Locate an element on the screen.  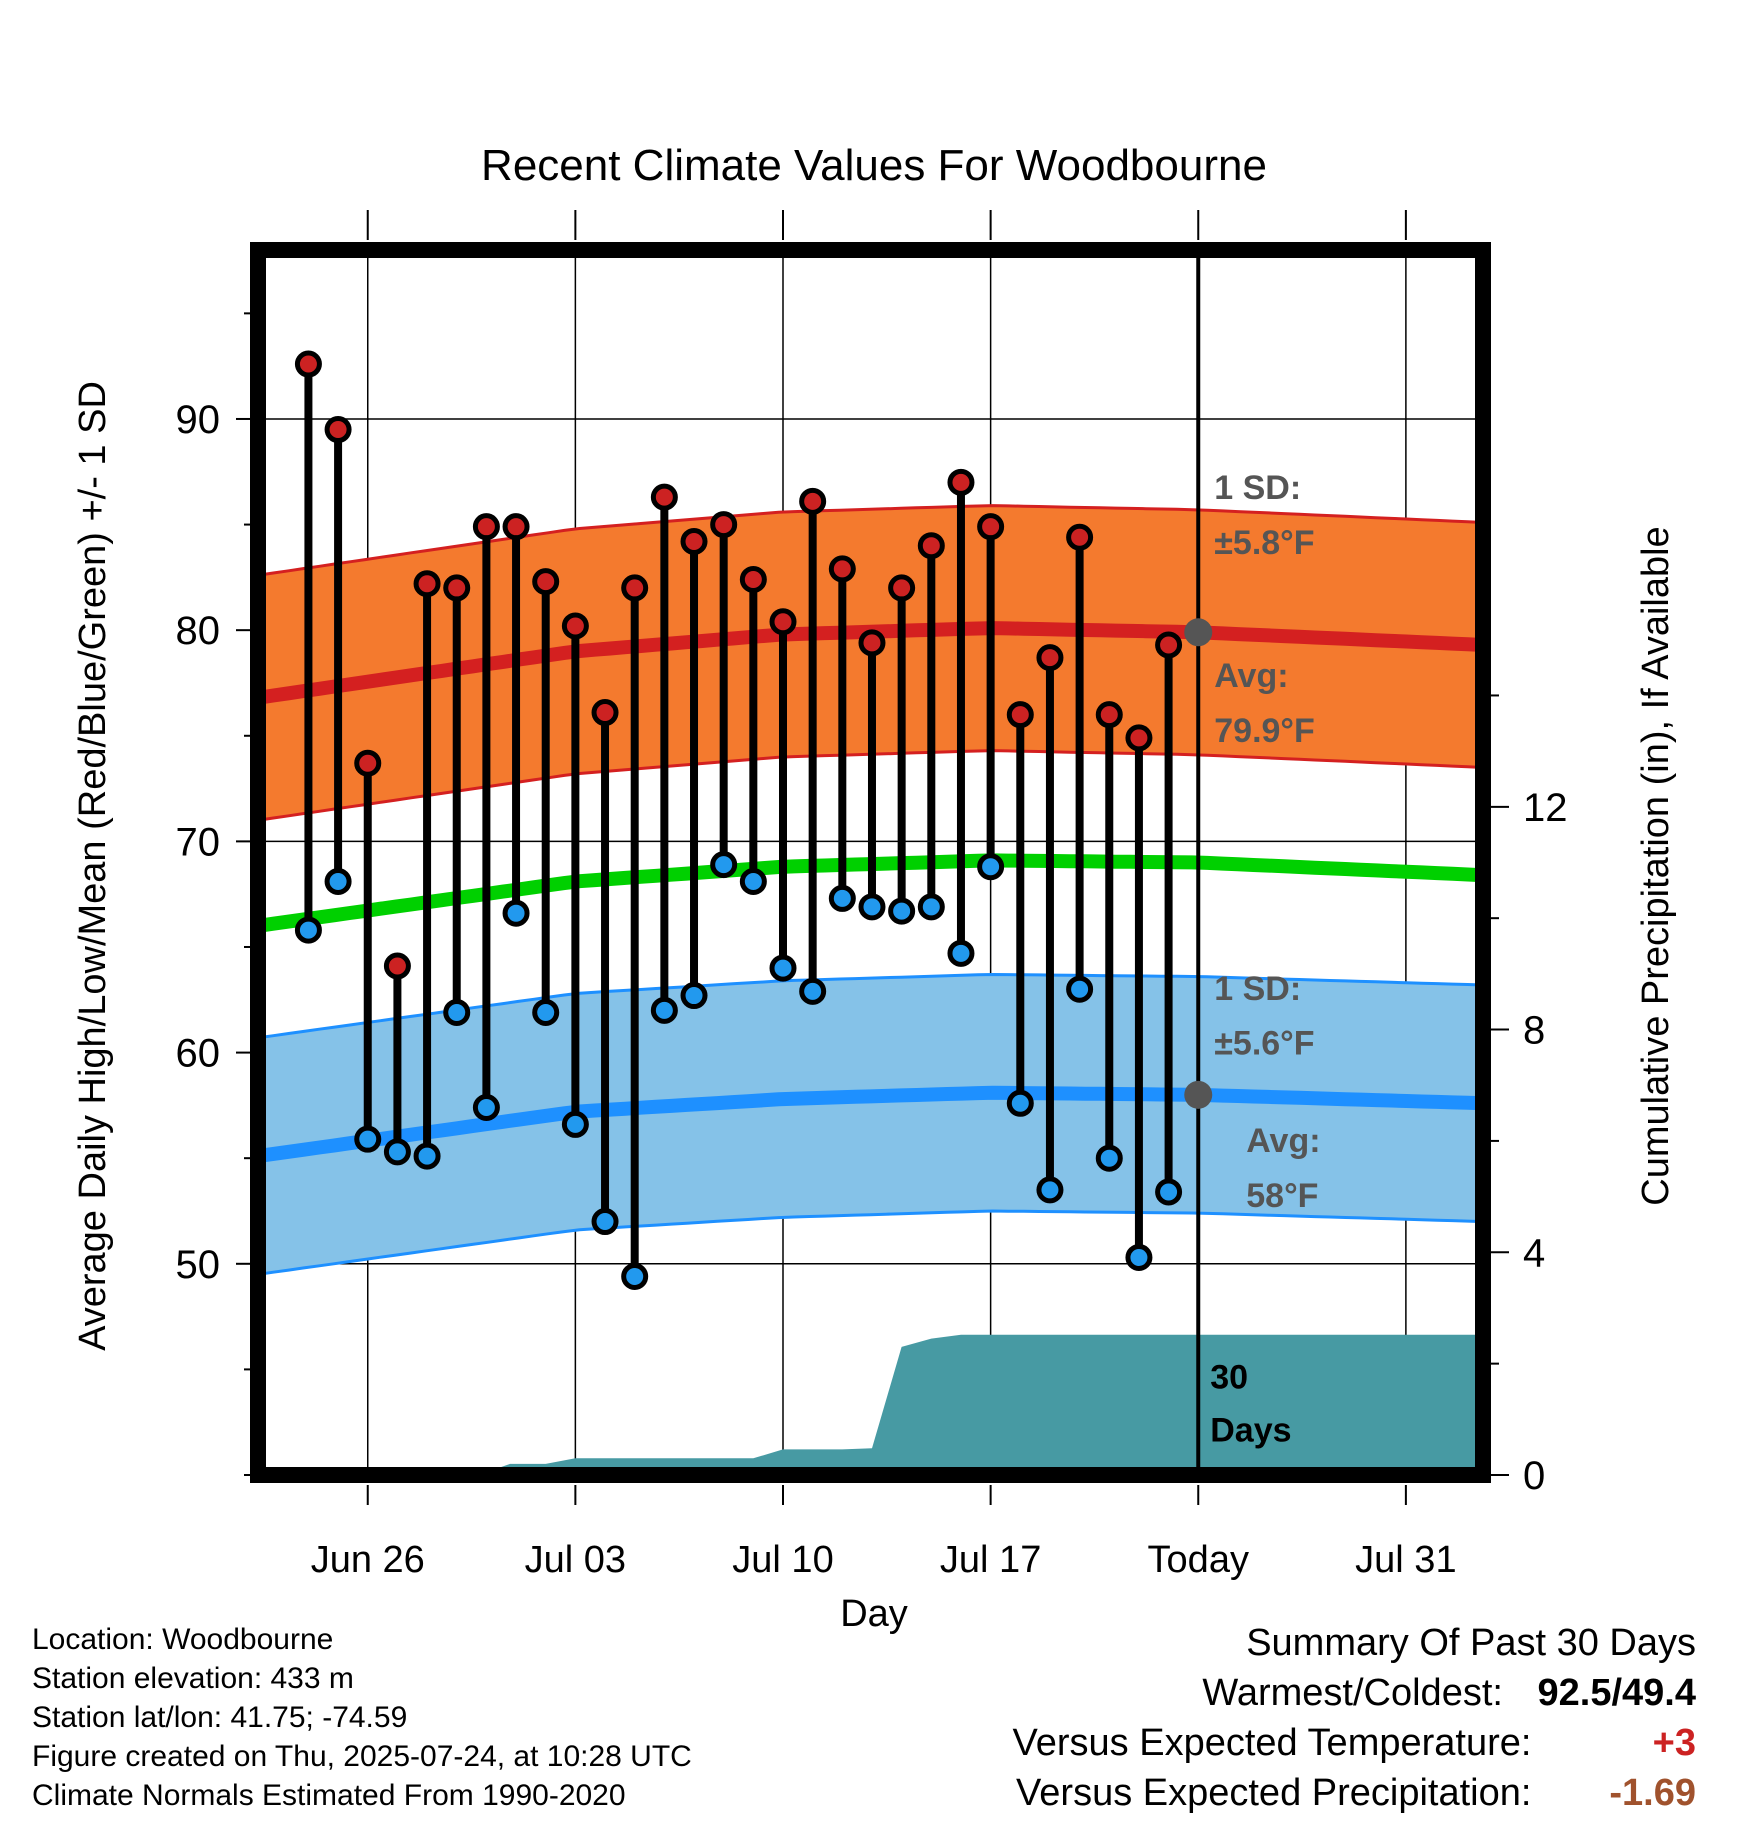
high-point-Jun 25 is located at coordinates (338, 430).